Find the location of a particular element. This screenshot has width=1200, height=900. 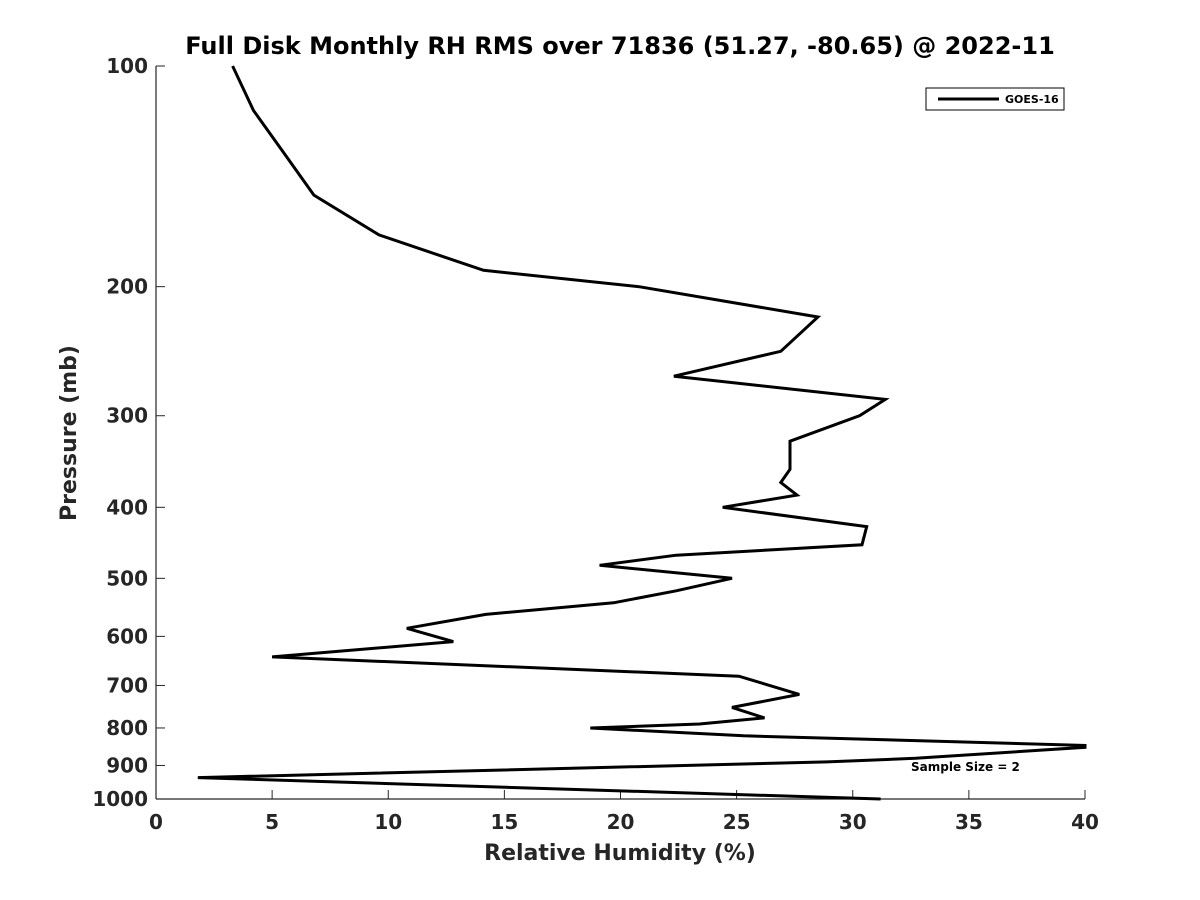

x-tick-label: 0 is located at coordinates (156, 822).